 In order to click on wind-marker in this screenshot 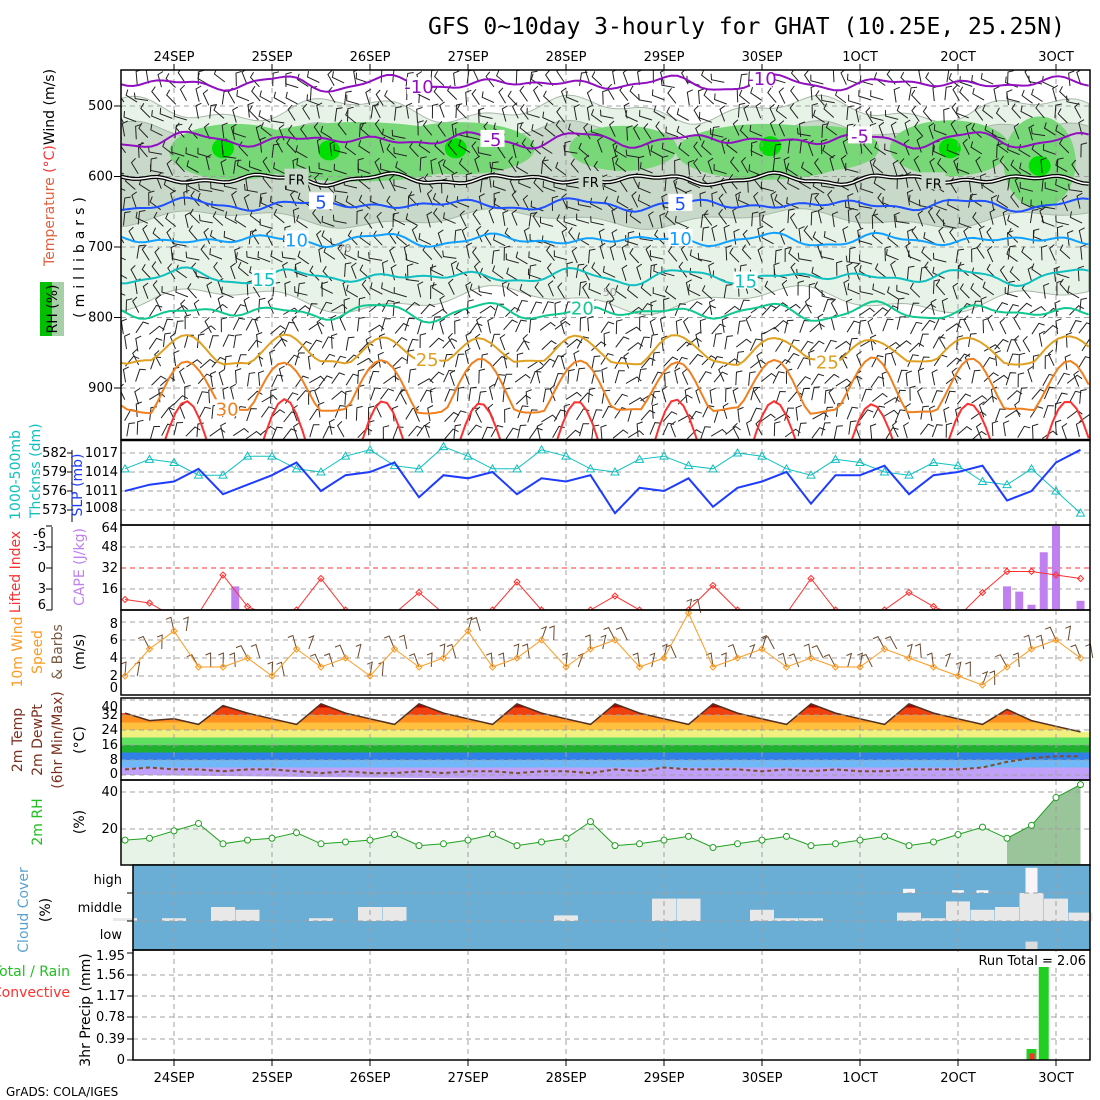, I will do `click(125, 676)`.